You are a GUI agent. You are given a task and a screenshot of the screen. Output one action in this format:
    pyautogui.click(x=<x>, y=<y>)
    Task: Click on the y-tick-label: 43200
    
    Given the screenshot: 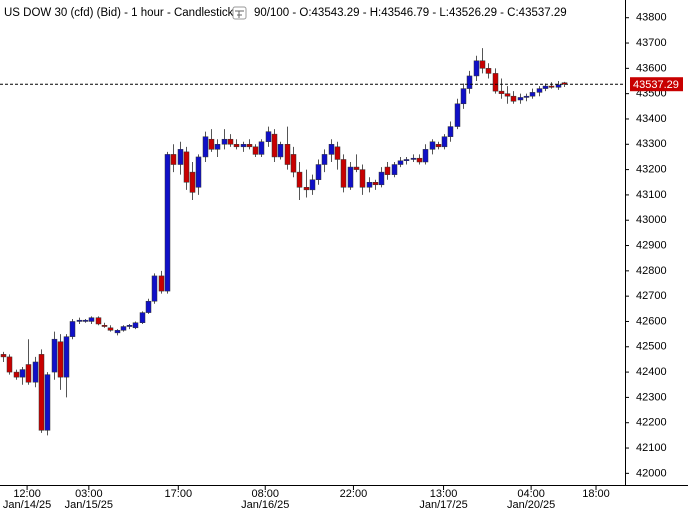 What is the action you would take?
    pyautogui.click(x=651, y=170)
    